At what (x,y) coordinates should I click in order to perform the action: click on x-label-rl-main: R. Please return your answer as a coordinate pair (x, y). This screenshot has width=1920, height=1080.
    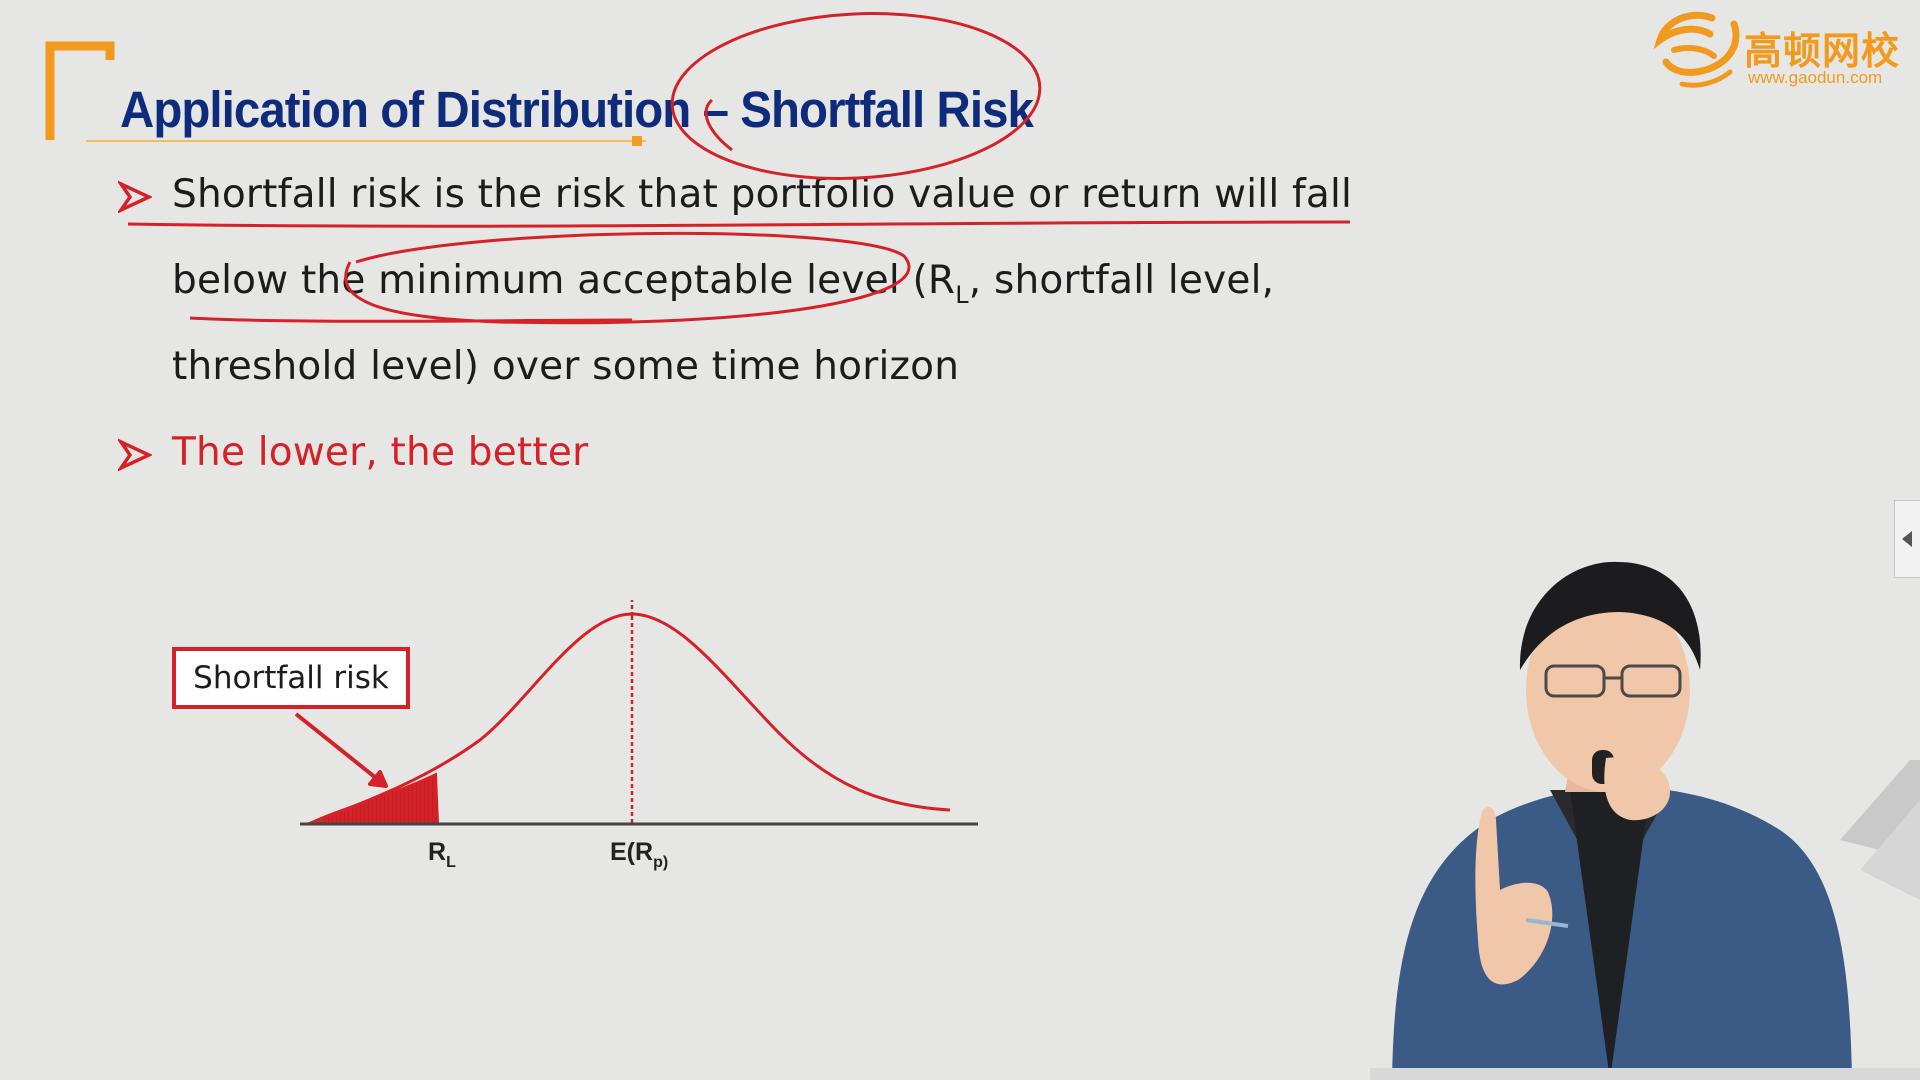
    Looking at the image, I should click on (437, 852).